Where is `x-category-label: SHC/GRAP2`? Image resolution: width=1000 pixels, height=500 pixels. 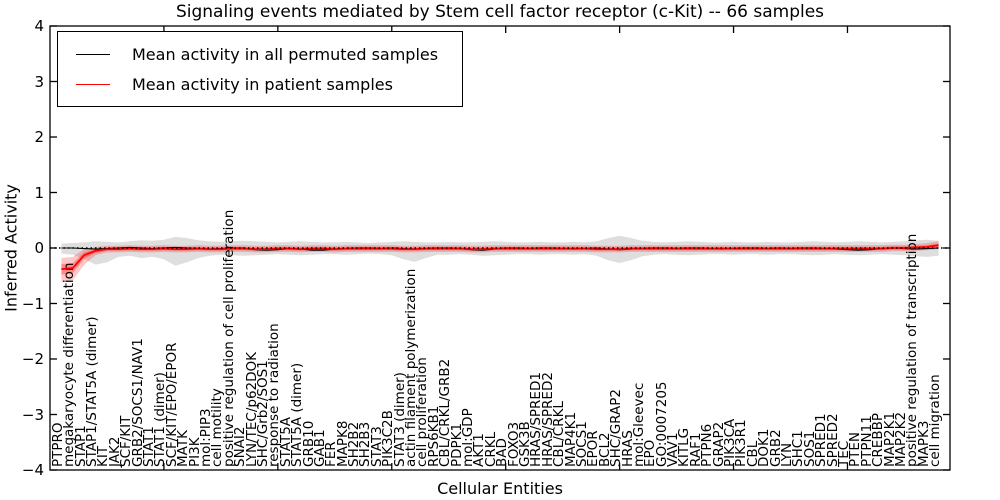 x-category-label: SHC/GRAP2 is located at coordinates (616, 428).